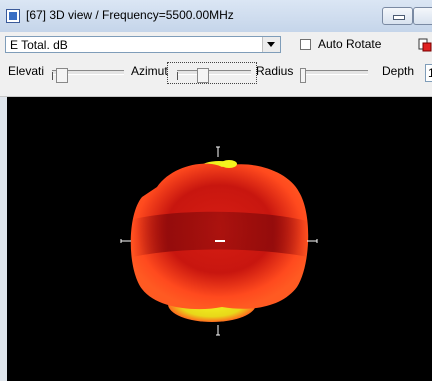 Image resolution: width=432 pixels, height=381 pixels. Describe the element at coordinates (398, 71) in the screenshot. I see `depth-label: Depth` at that location.